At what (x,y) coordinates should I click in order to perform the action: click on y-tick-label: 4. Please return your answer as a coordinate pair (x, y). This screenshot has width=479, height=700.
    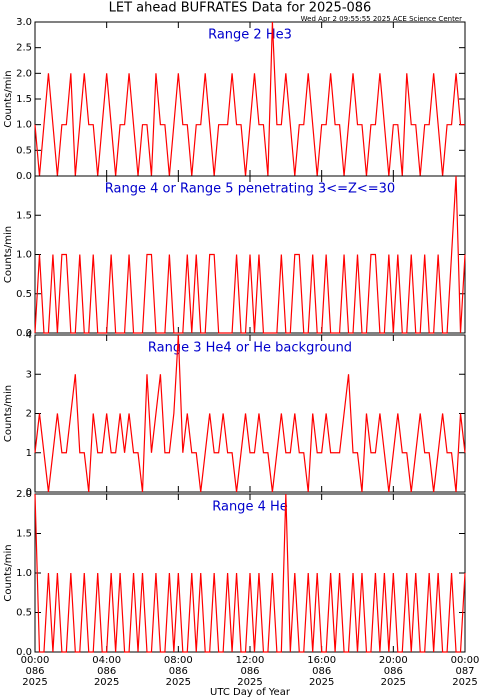
    Looking at the image, I should click on (29, 335).